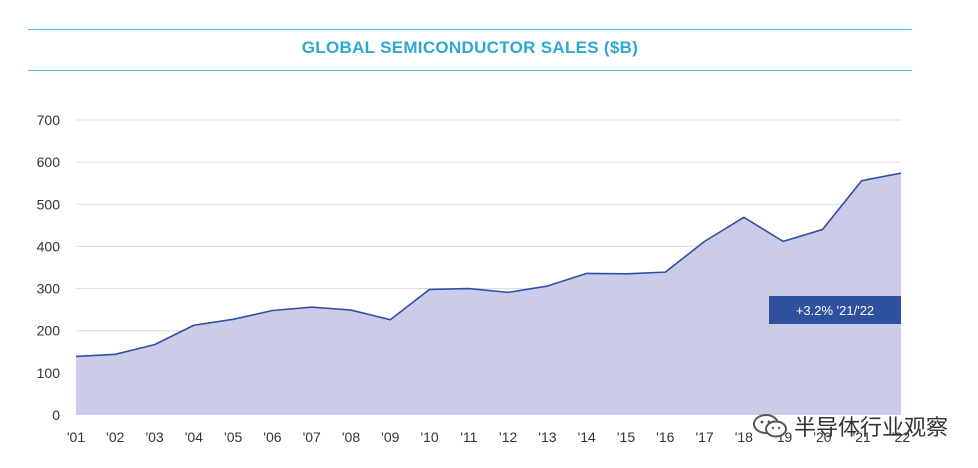 The width and height of the screenshot is (978, 468). What do you see at coordinates (56, 415) in the screenshot?
I see `y-tick-label: 0` at bounding box center [56, 415].